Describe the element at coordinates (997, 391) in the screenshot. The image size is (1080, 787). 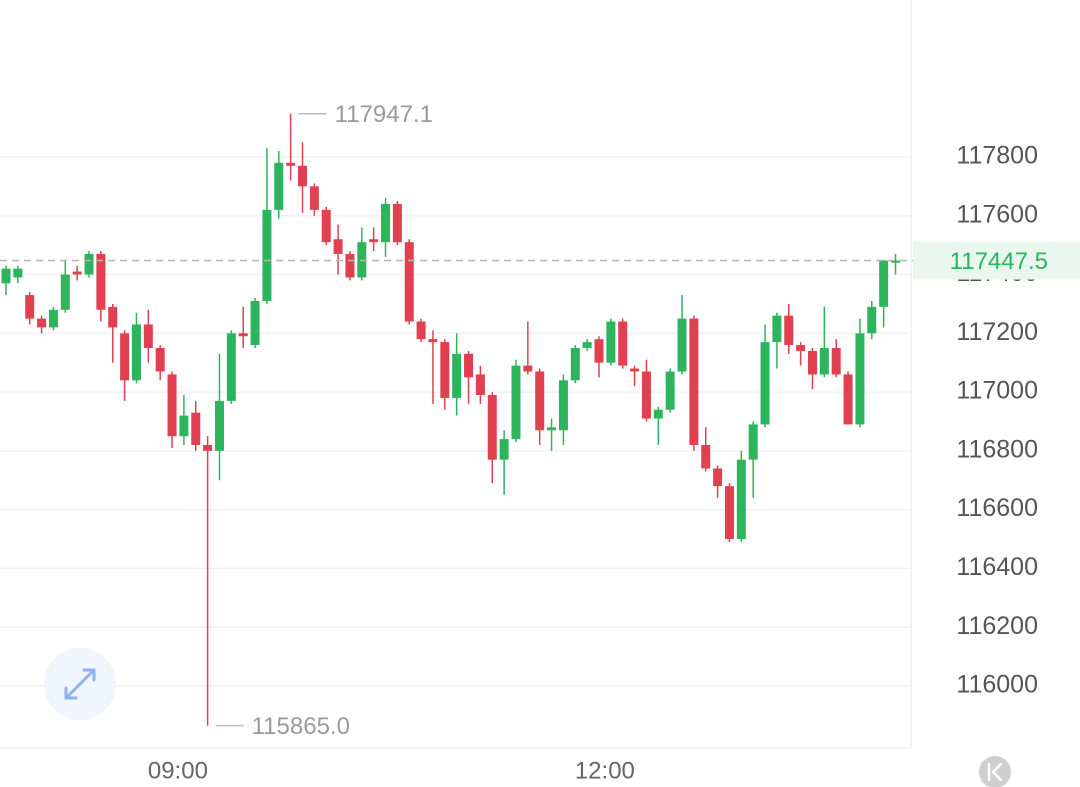
I see `y-tick-label: 117000` at that location.